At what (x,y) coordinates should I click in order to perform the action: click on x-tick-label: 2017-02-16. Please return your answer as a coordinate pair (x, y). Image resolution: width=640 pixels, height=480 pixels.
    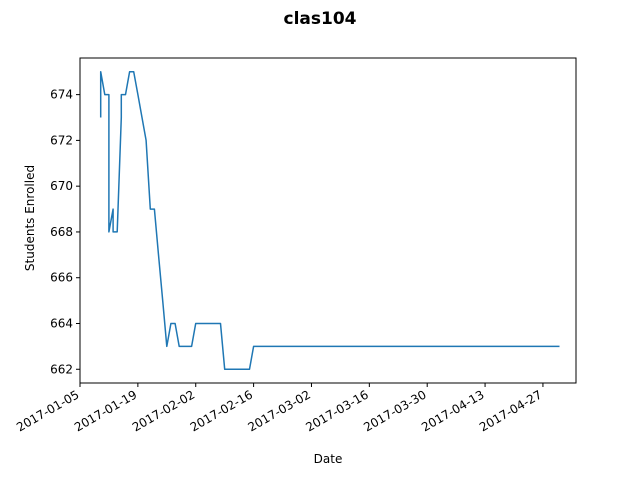
    Looking at the image, I should click on (221, 410).